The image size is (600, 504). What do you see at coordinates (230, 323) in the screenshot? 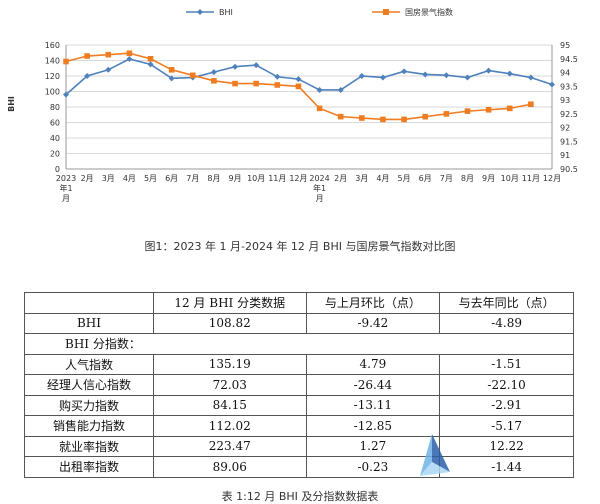
I see `row-value: 108.82` at bounding box center [230, 323].